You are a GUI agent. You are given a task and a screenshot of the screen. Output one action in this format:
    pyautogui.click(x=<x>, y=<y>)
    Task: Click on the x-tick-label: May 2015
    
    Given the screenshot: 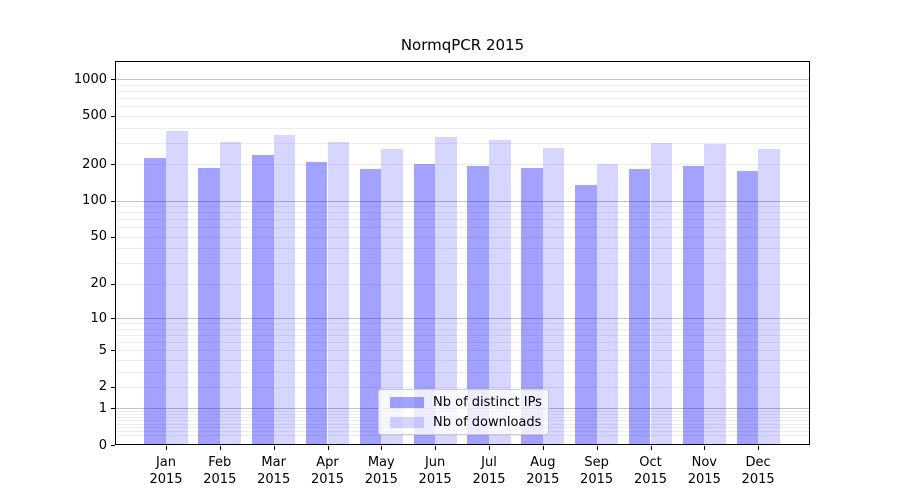 What is the action you would take?
    pyautogui.click(x=381, y=471)
    